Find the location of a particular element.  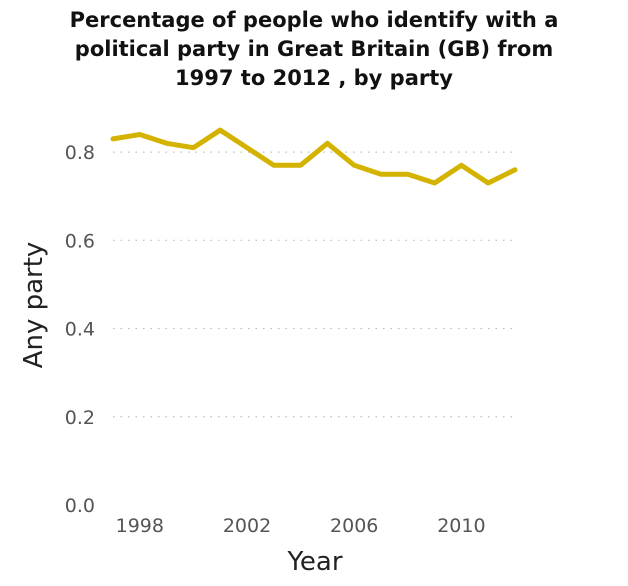

series-line is located at coordinates (314, 156).